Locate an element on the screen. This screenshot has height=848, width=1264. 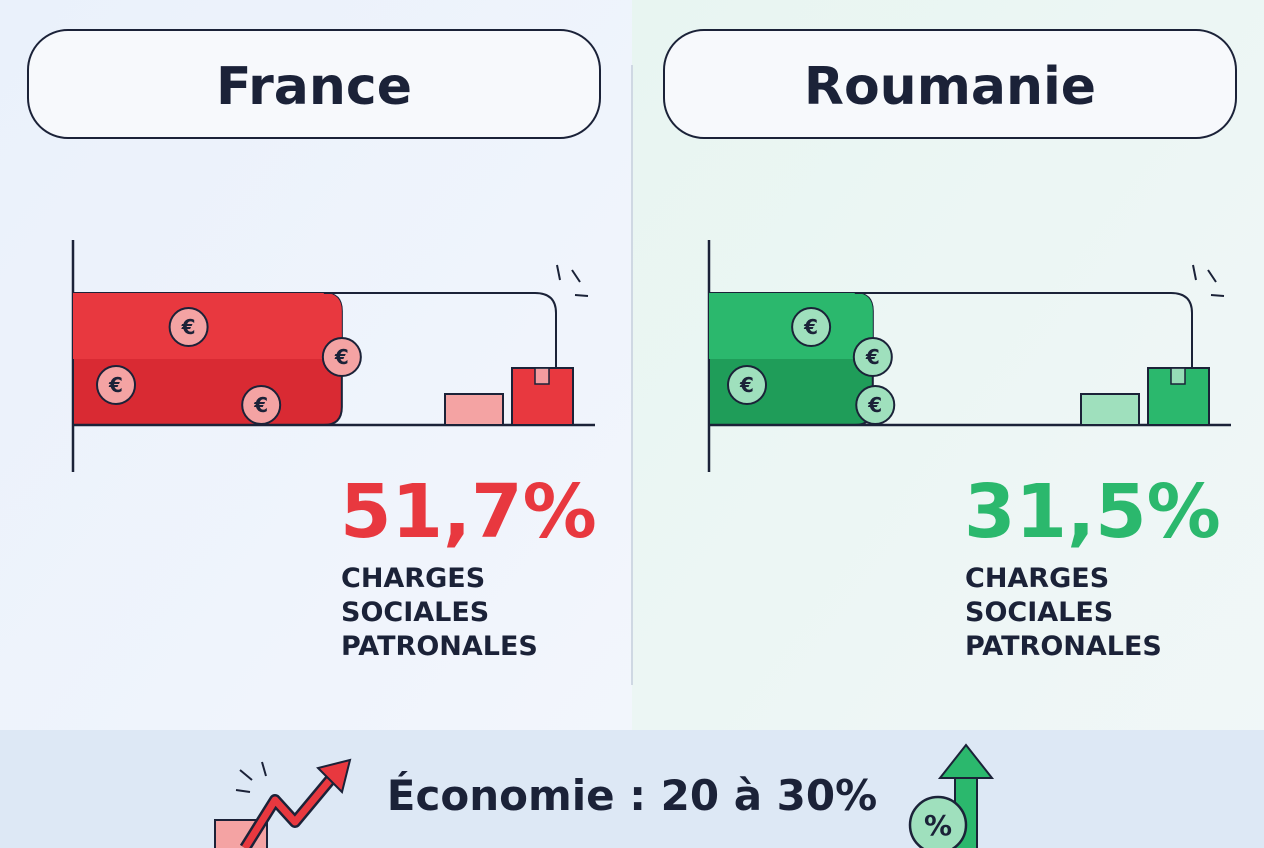
bar is located at coordinates (791, 326).